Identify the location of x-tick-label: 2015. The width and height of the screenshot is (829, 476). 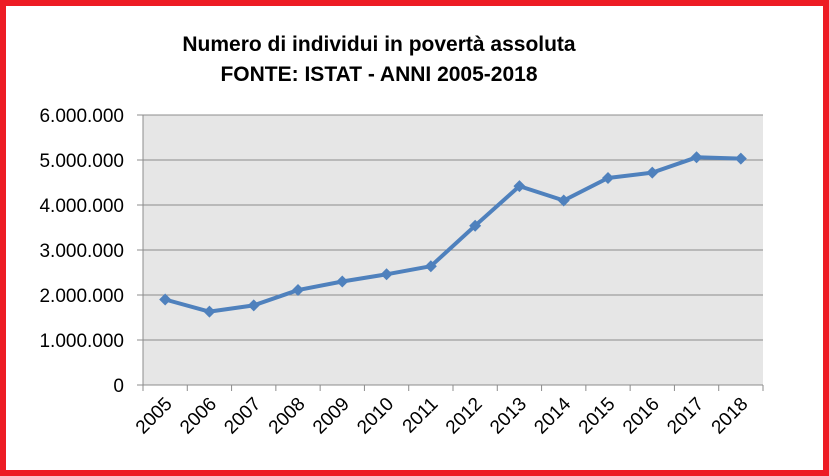
(597, 416).